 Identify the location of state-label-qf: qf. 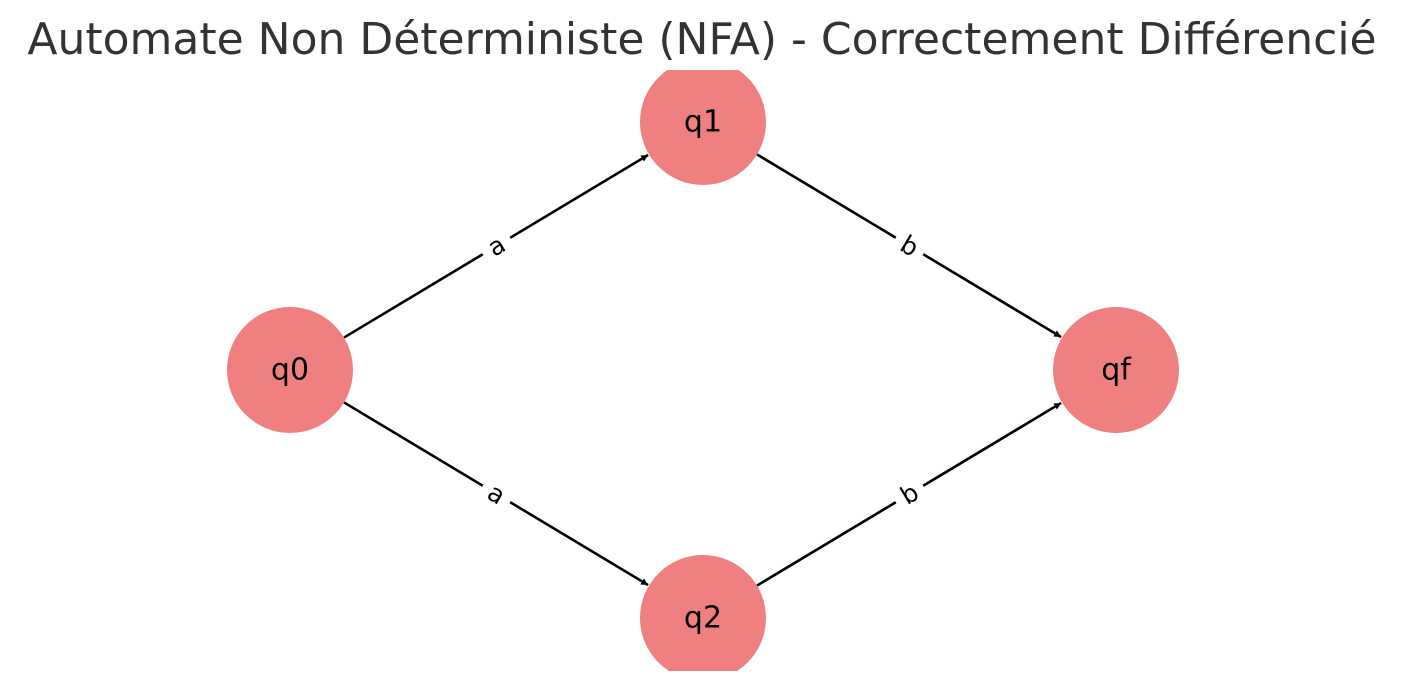
(1116, 370).